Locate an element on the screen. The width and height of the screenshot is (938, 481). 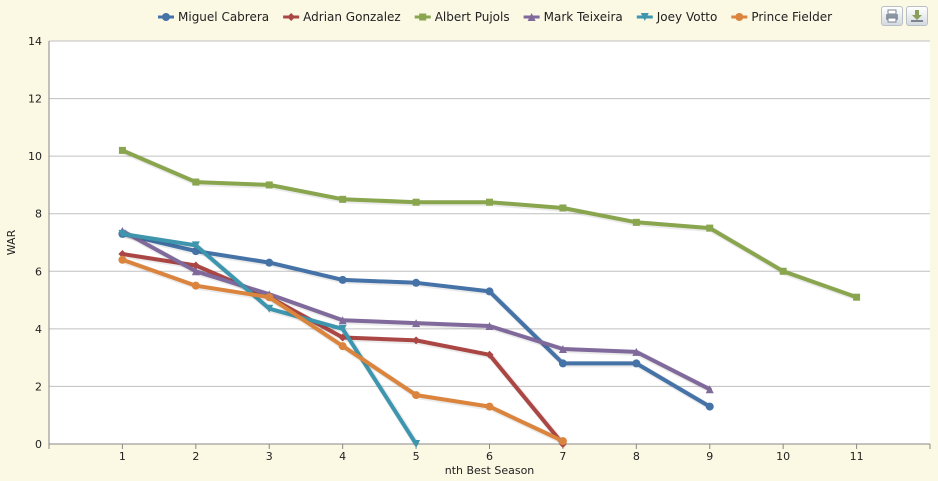
legend-label: Mark Teixeira is located at coordinates (583, 17).